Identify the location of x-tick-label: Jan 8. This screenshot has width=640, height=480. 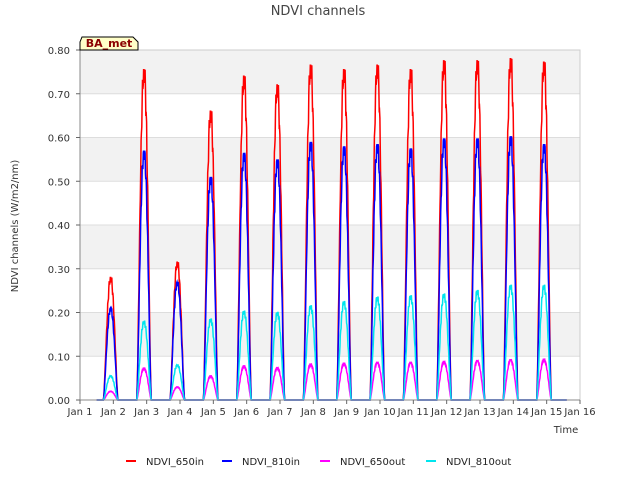
(313, 412).